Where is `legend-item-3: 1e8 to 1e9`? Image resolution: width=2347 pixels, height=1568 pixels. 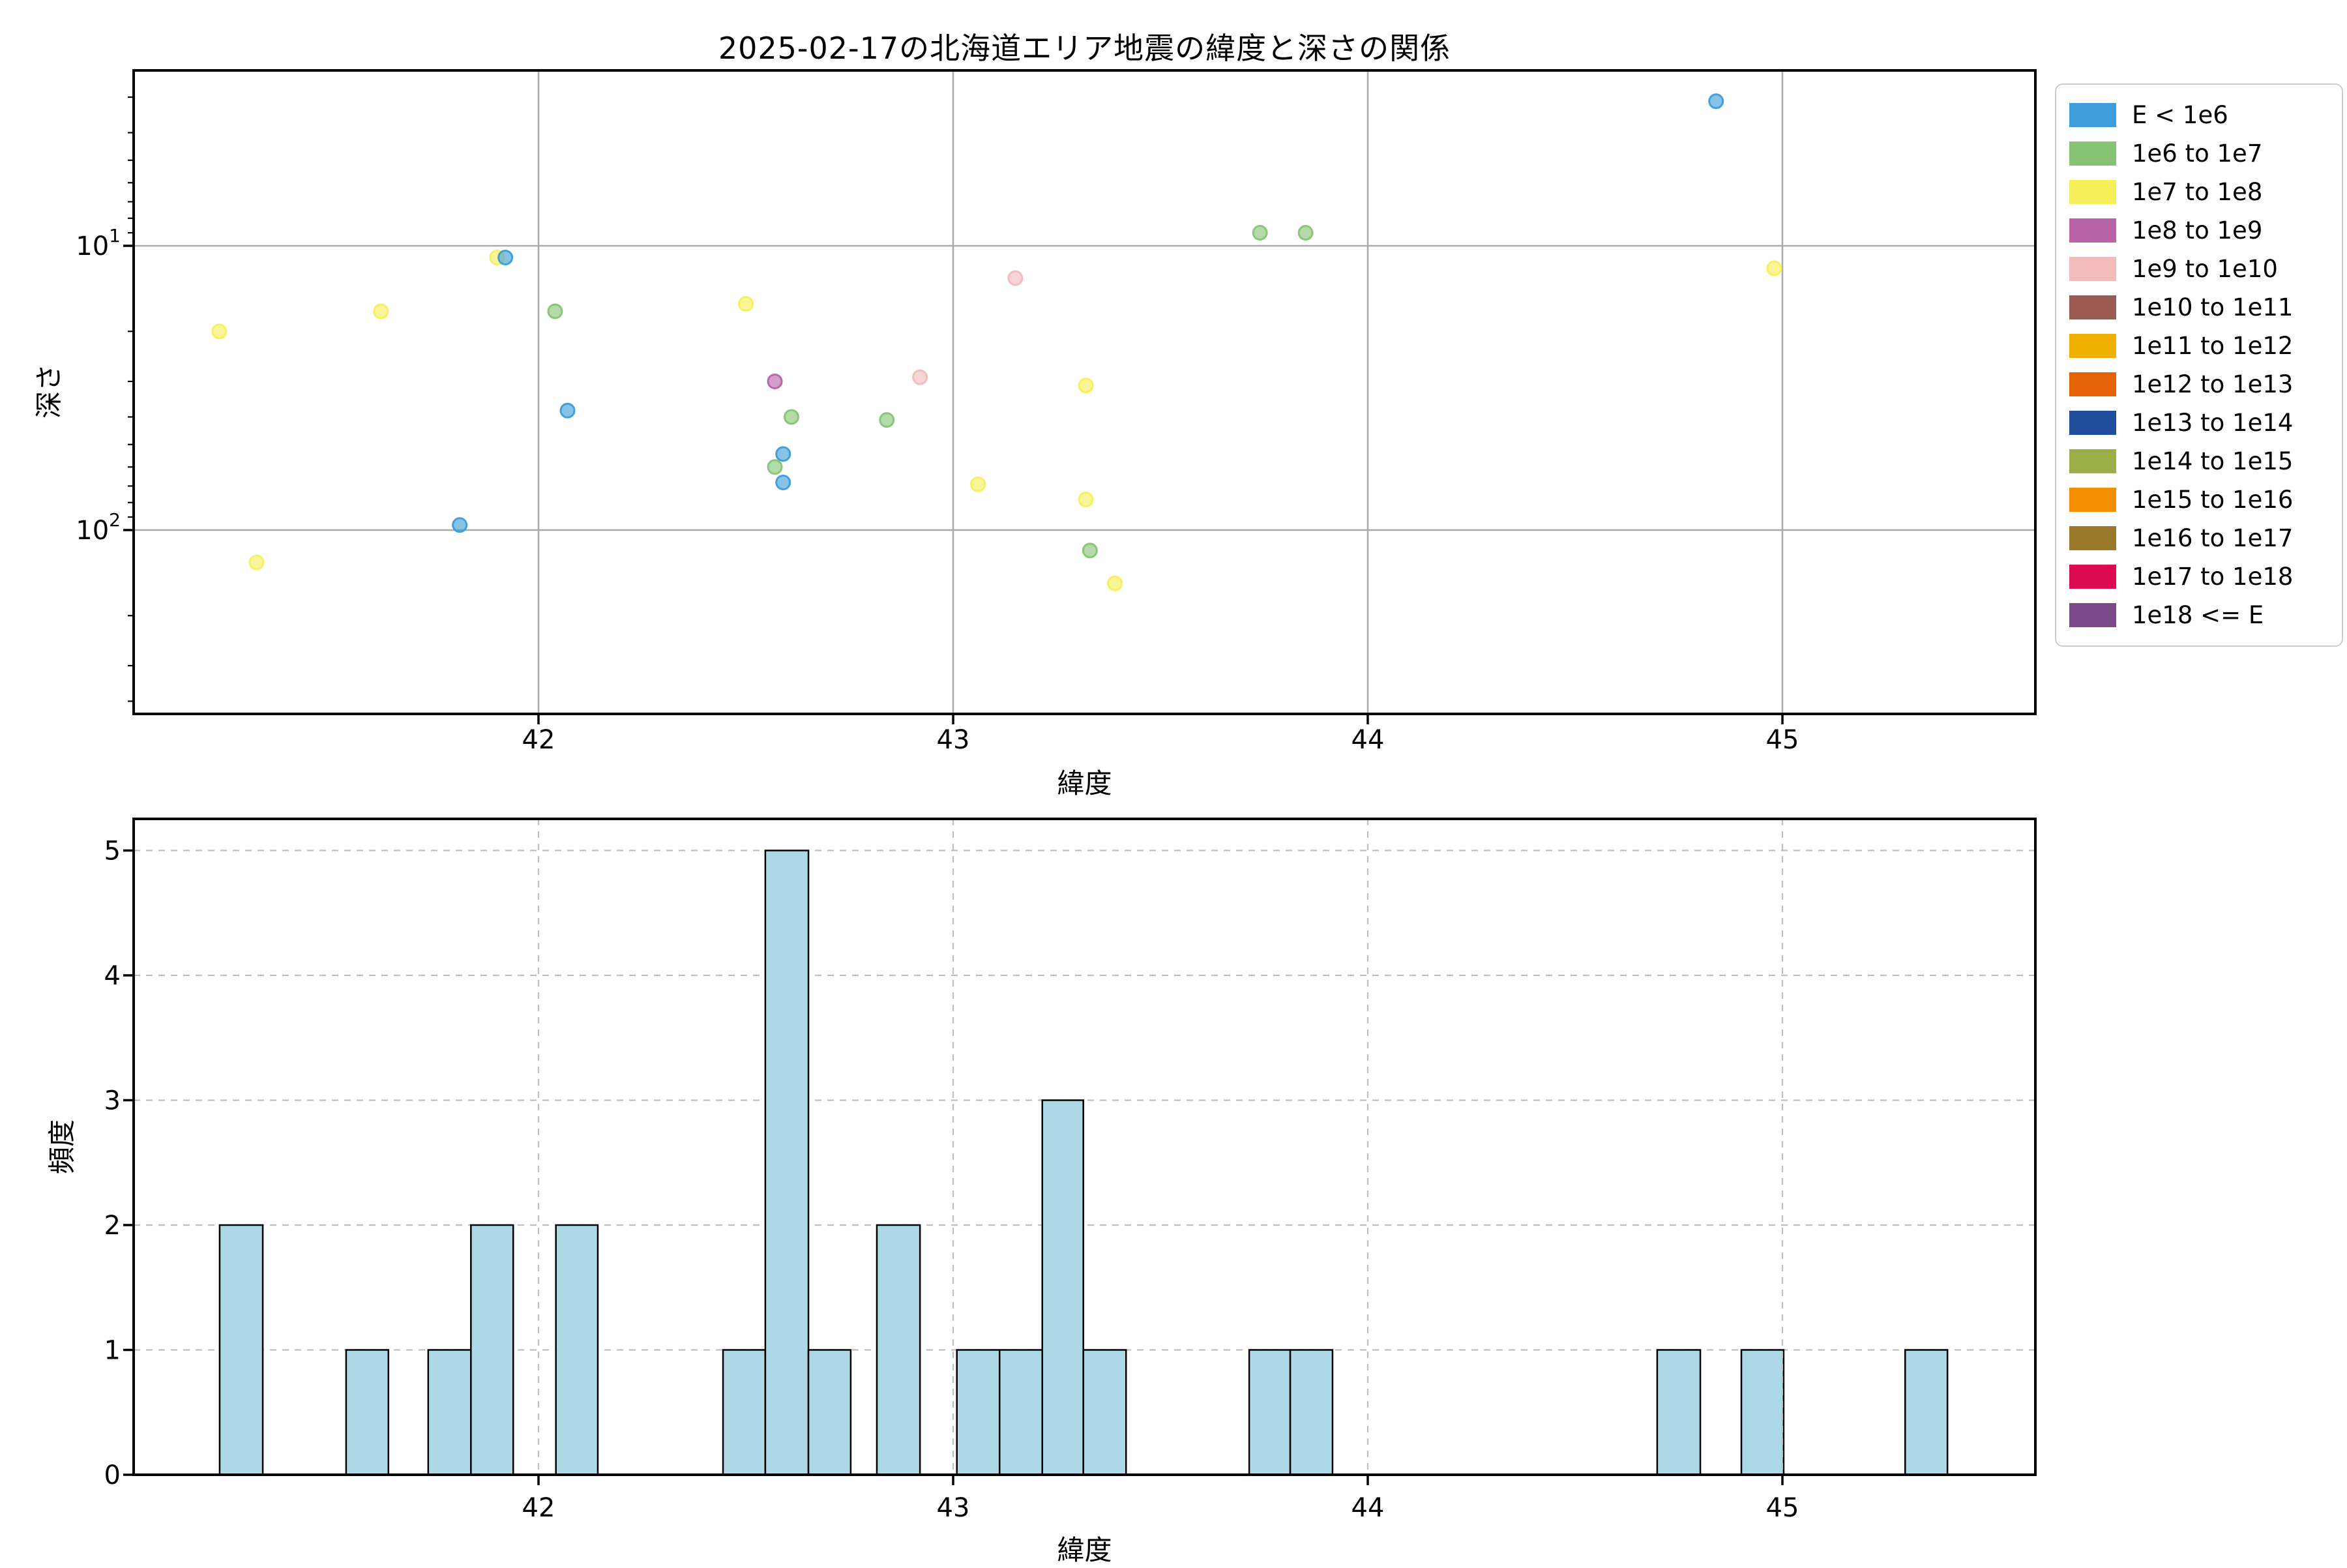
legend-item-3: 1e8 to 1e9 is located at coordinates (2199, 230).